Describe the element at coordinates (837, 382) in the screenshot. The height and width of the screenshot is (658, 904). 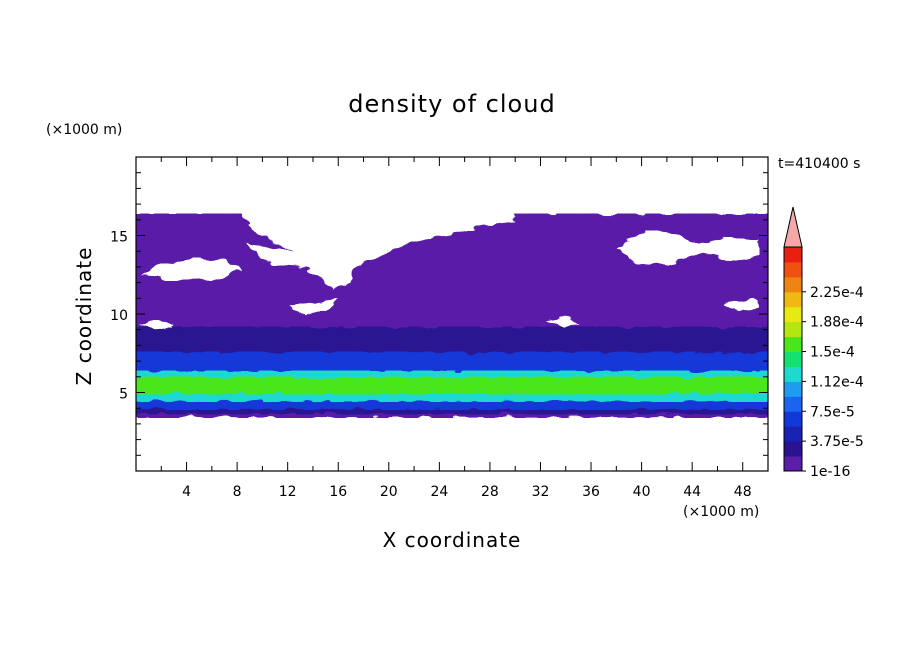
I see `colorbar-label: 1.12e-4` at that location.